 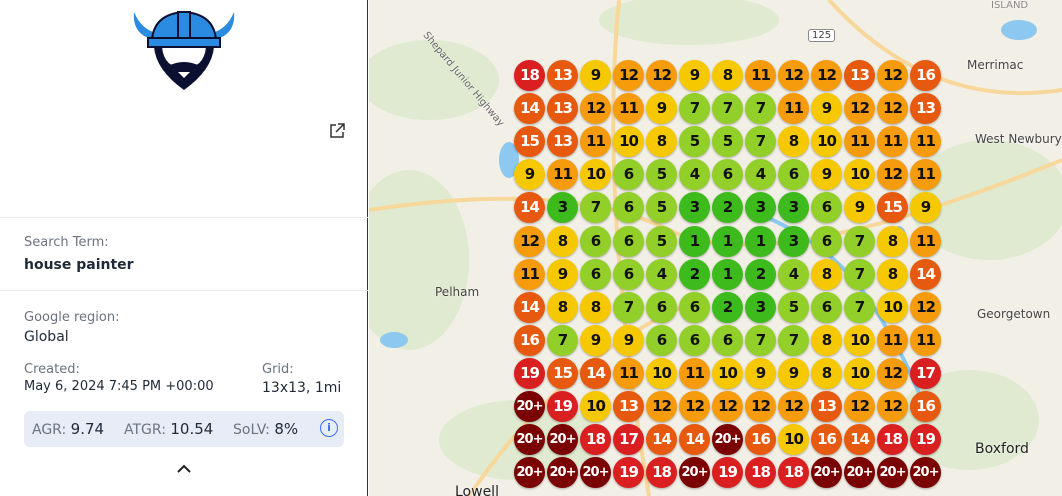 I want to click on info-icon: i, so click(x=329, y=428).